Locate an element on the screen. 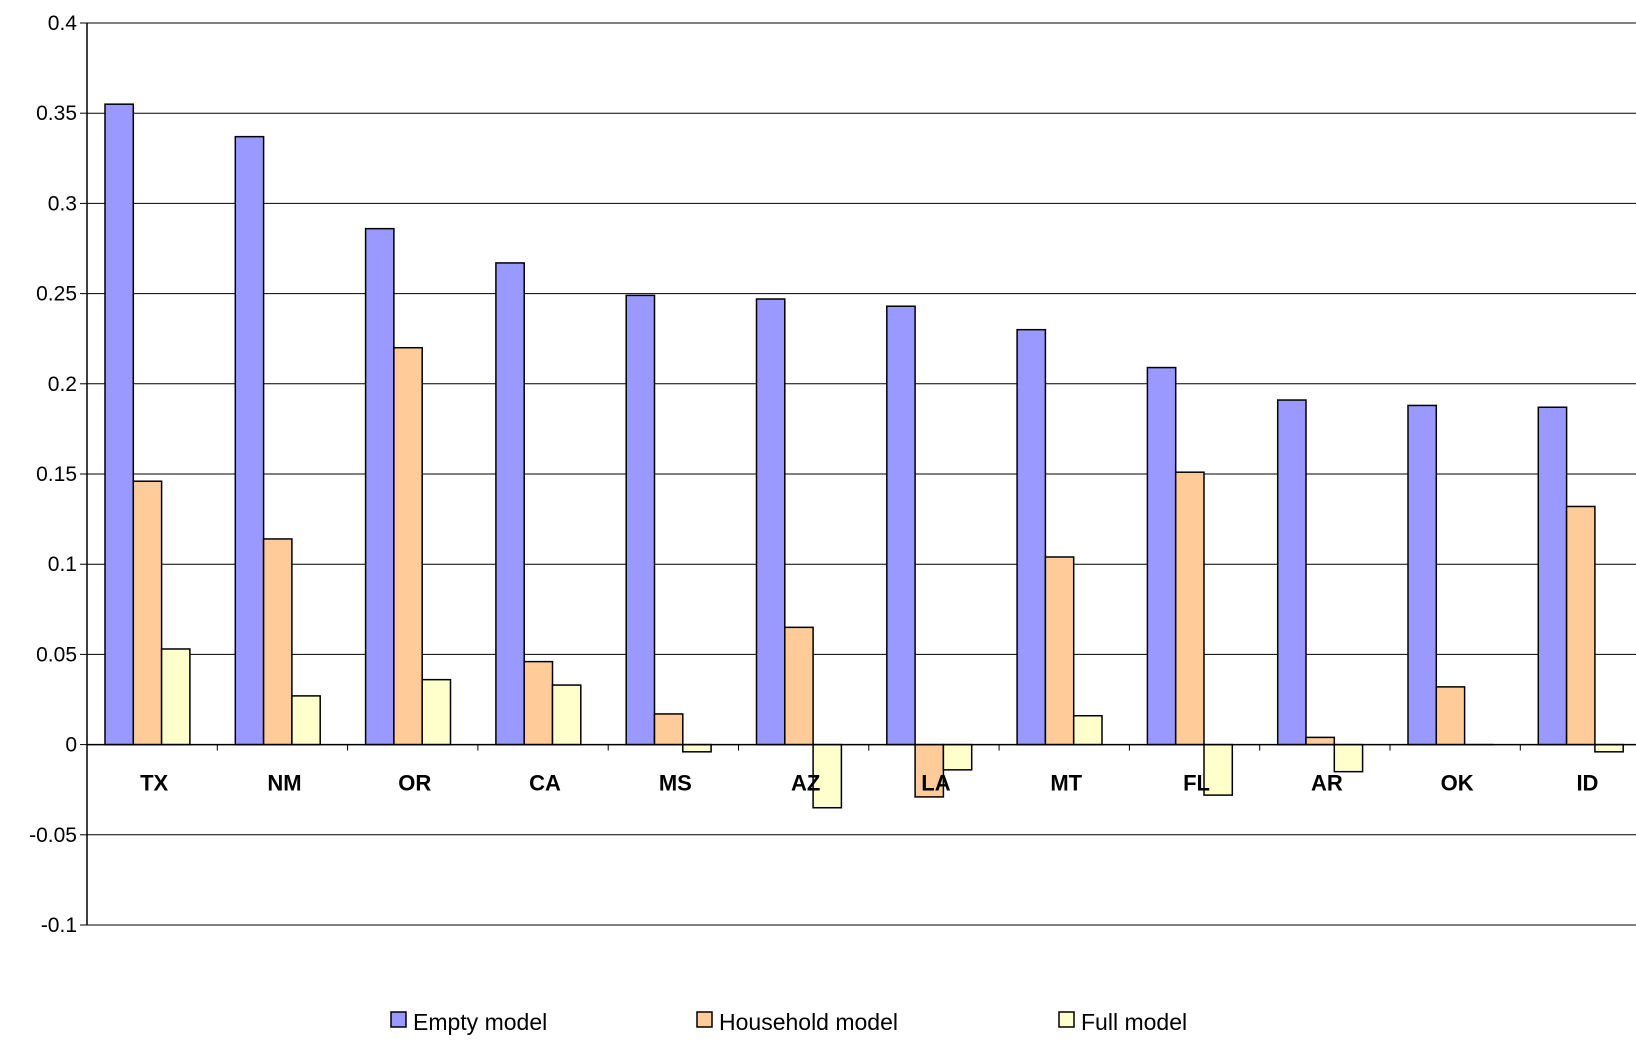 This screenshot has height=1046, width=1636. legend-label: Full model is located at coordinates (1134, 1022).